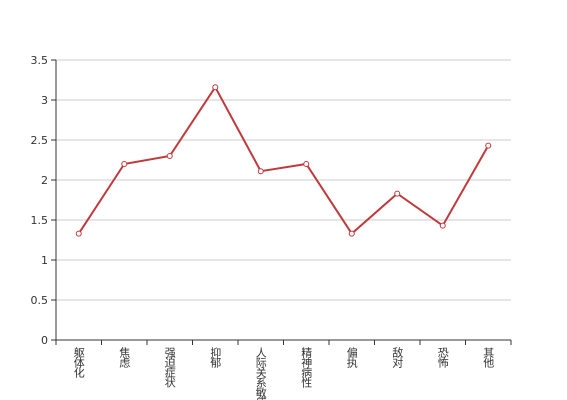  I want to click on x-tick-label: 敌对, so click(397, 357).